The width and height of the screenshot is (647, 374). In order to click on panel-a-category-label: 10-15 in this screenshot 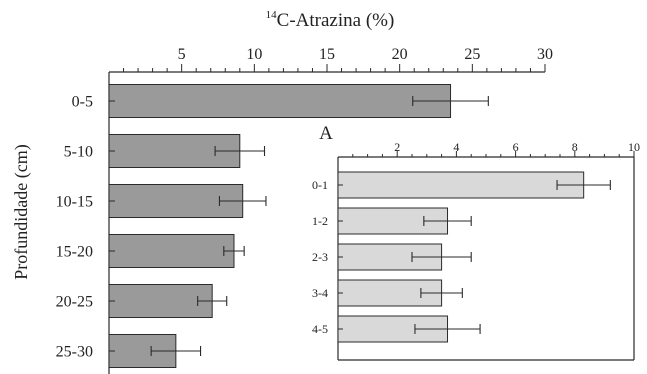, I will do `click(74, 202)`.